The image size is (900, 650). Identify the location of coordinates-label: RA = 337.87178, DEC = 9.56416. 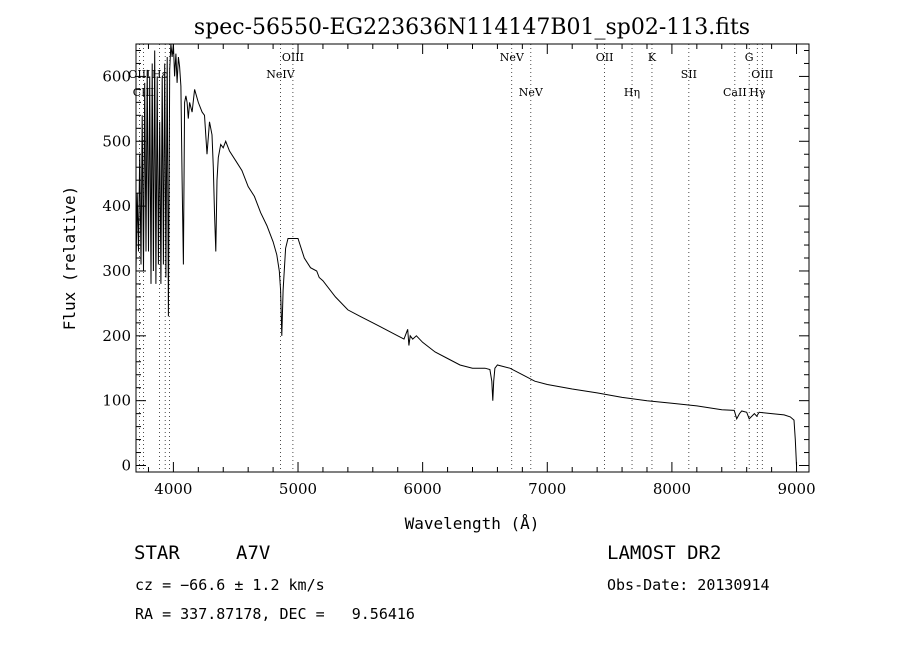
(275, 614).